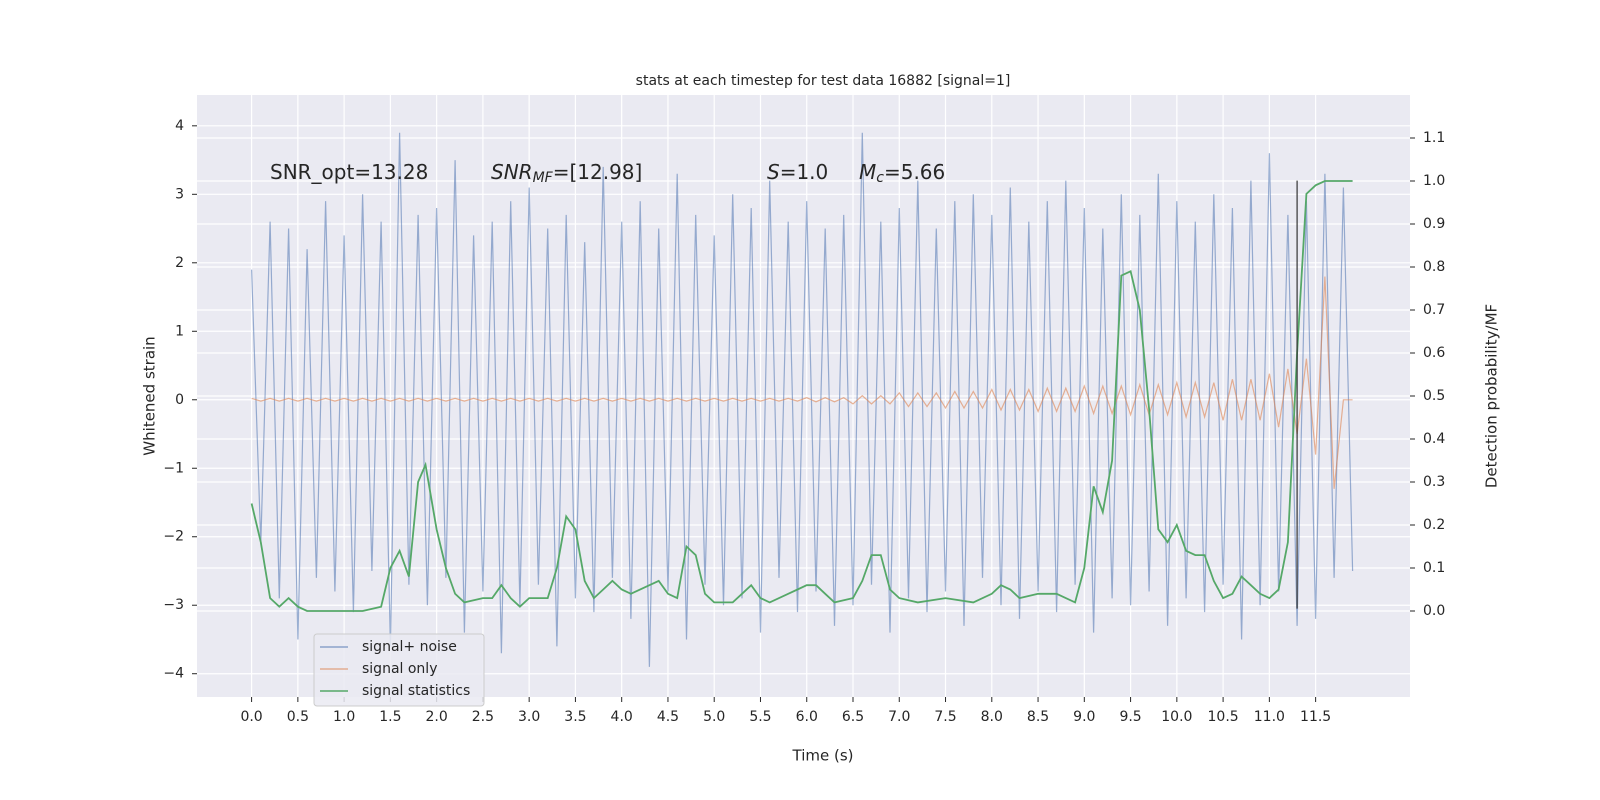  What do you see at coordinates (853, 717) in the screenshot?
I see `x-tick-label: 6.5` at bounding box center [853, 717].